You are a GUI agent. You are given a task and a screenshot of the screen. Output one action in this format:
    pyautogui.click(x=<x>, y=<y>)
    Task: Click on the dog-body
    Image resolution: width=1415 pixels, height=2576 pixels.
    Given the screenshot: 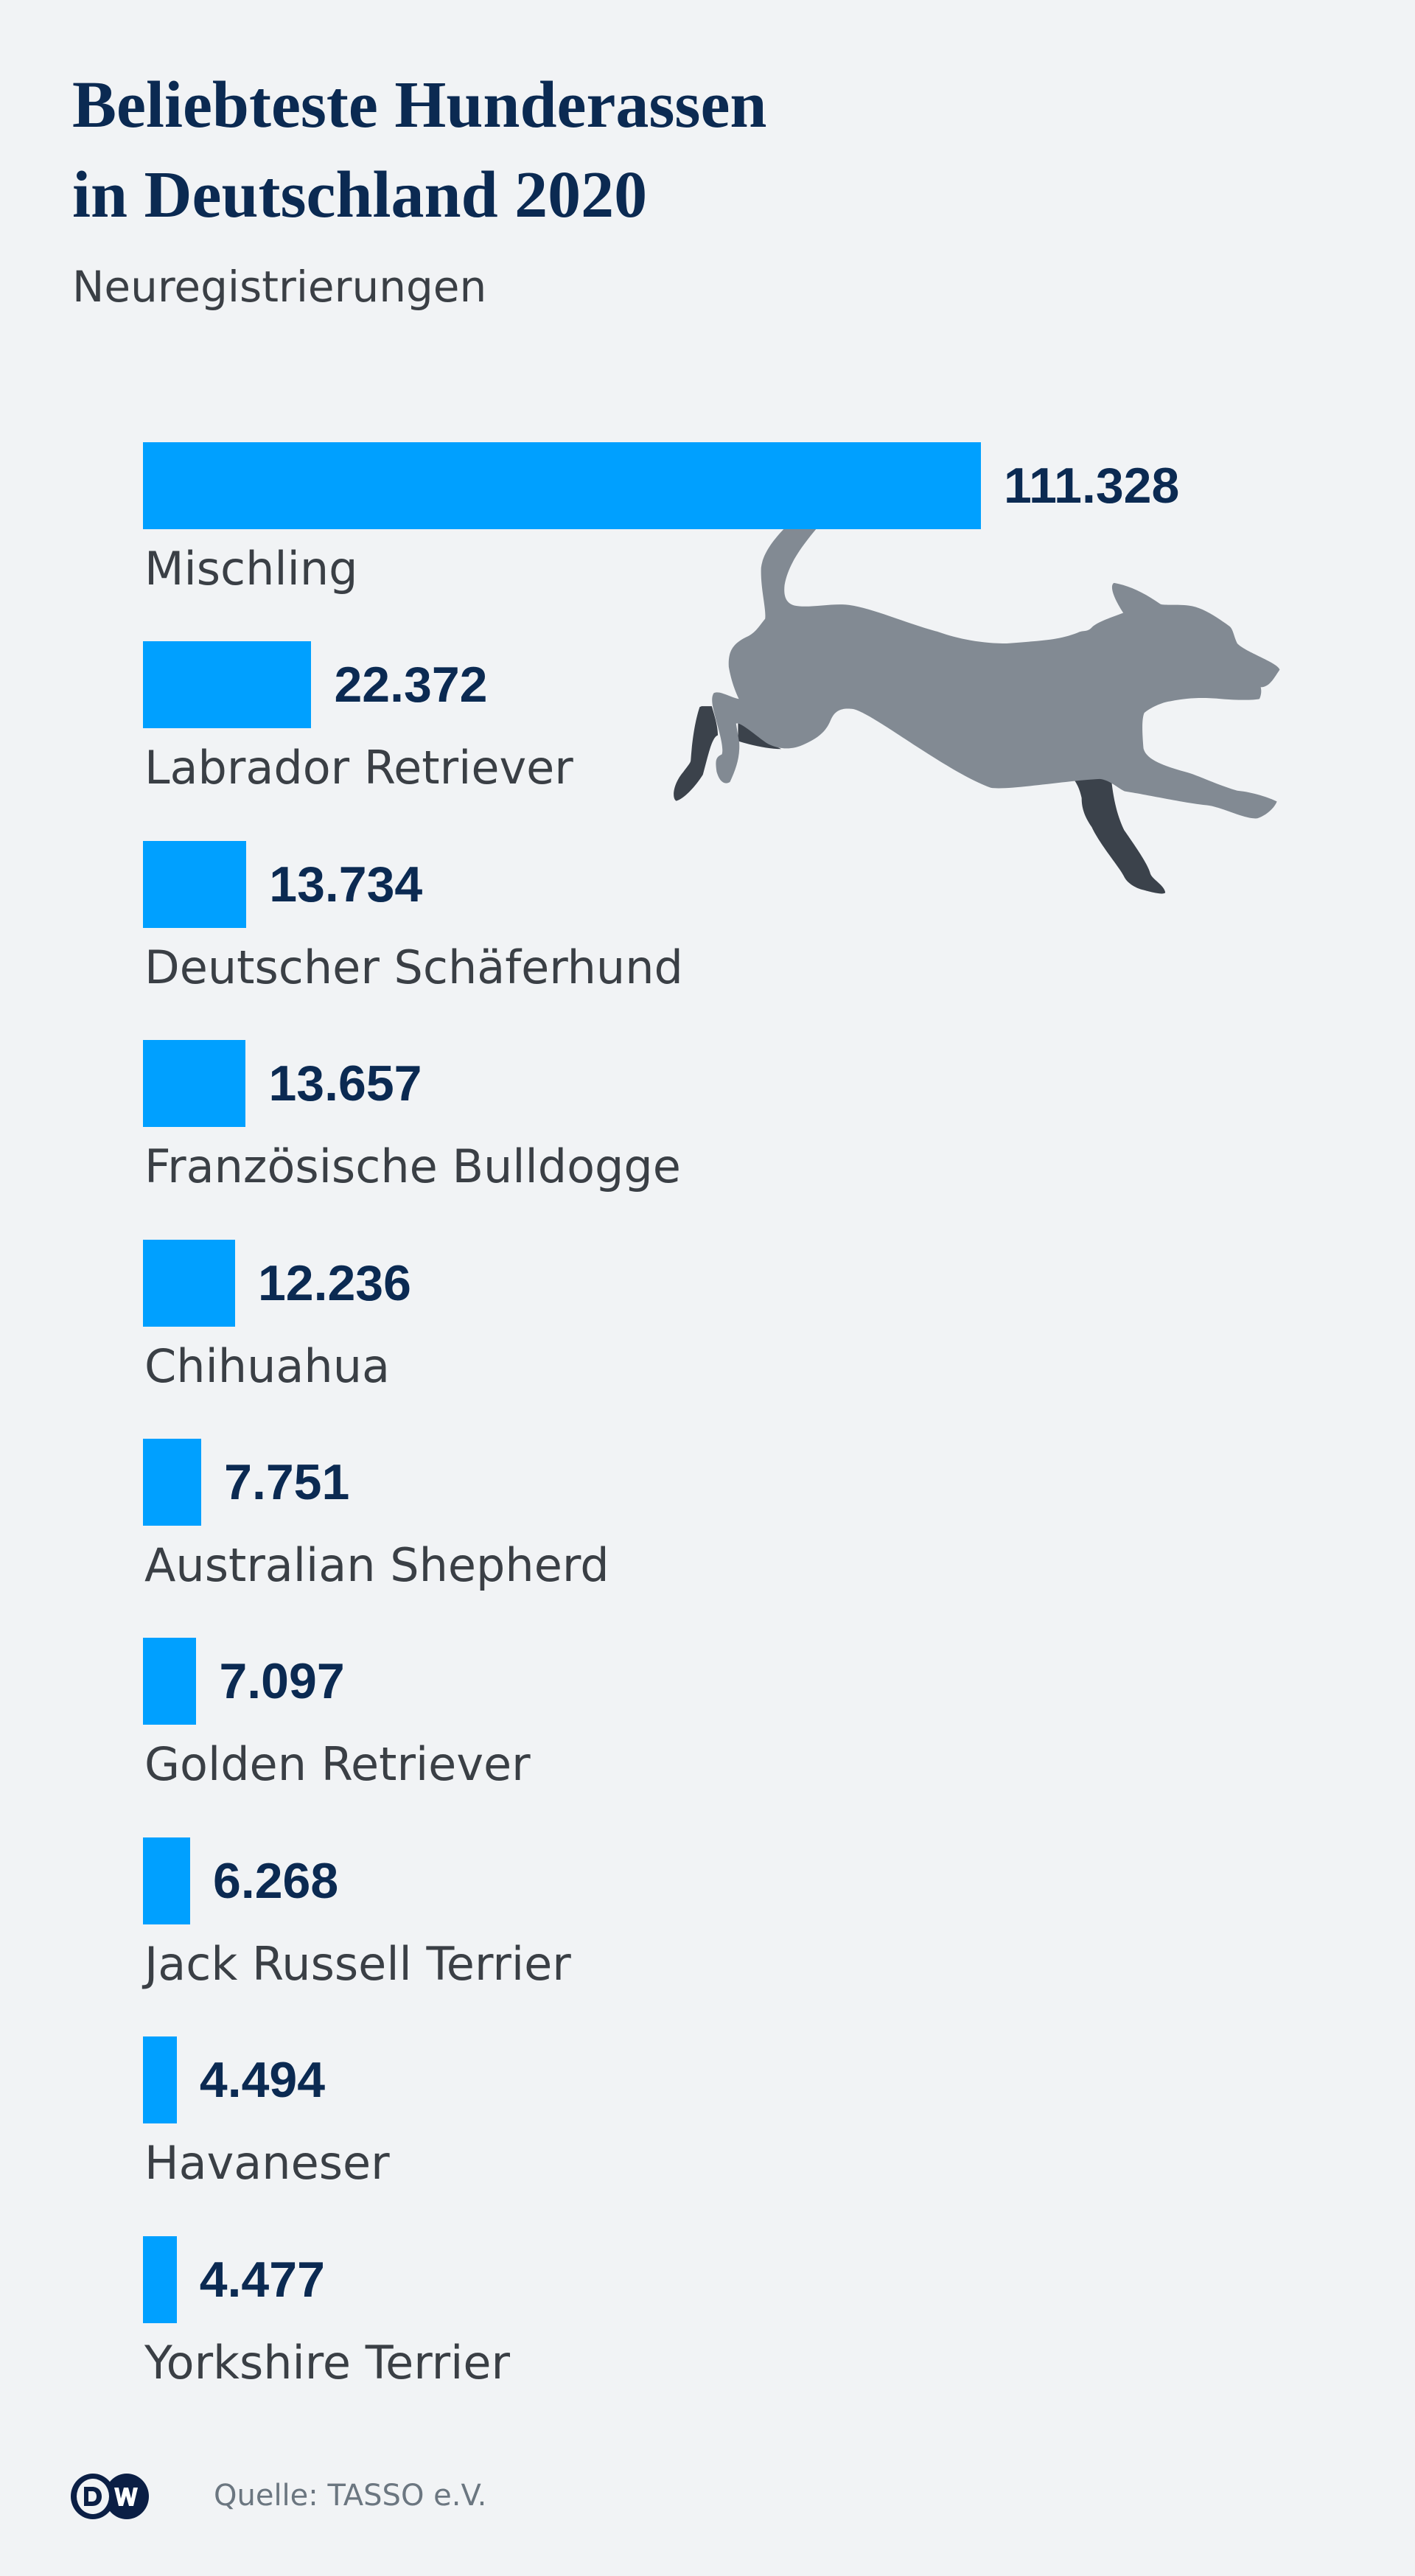 What is the action you would take?
    pyautogui.click(x=996, y=650)
    